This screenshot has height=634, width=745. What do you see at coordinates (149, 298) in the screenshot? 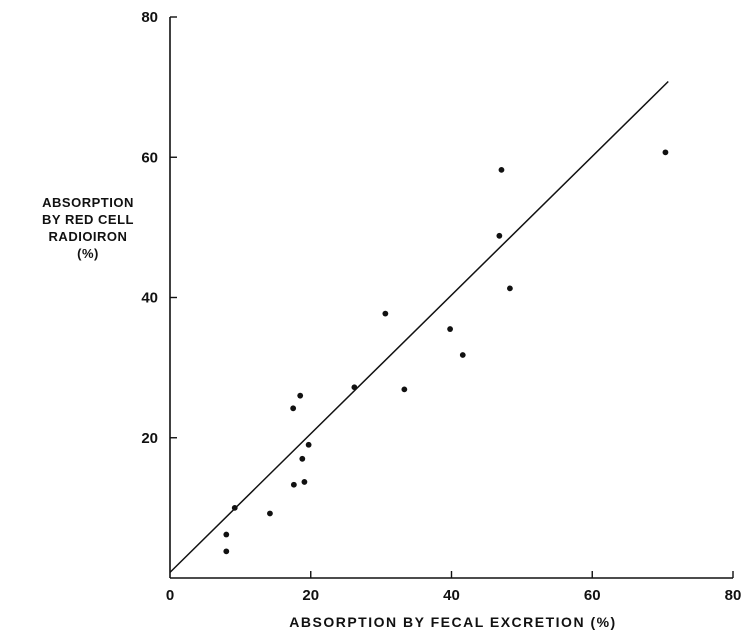
I see `y-tick-label: 40` at bounding box center [149, 298].